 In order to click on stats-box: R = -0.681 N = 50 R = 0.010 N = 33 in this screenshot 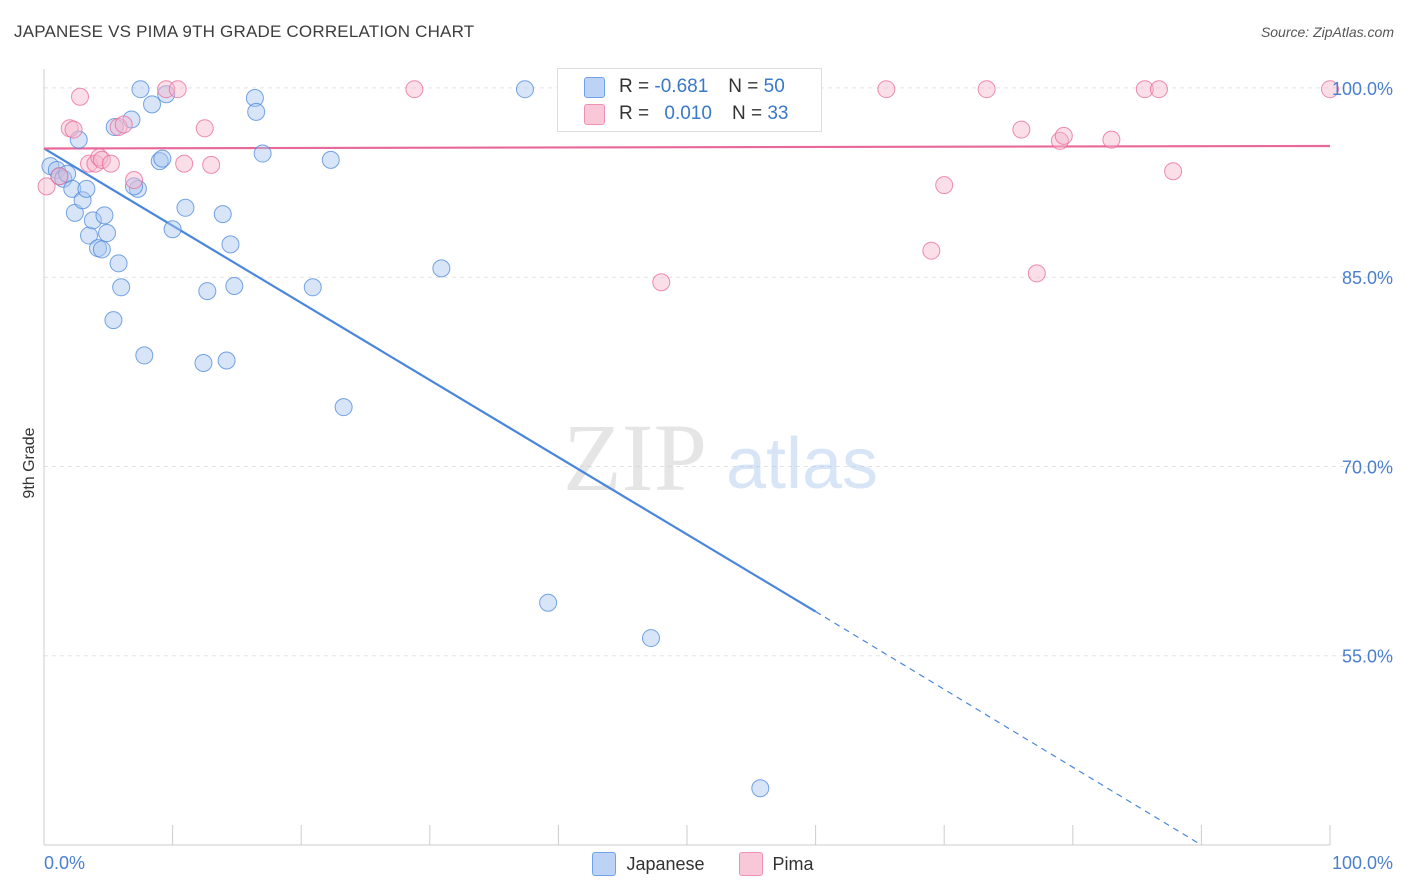, I will do `click(689, 100)`.